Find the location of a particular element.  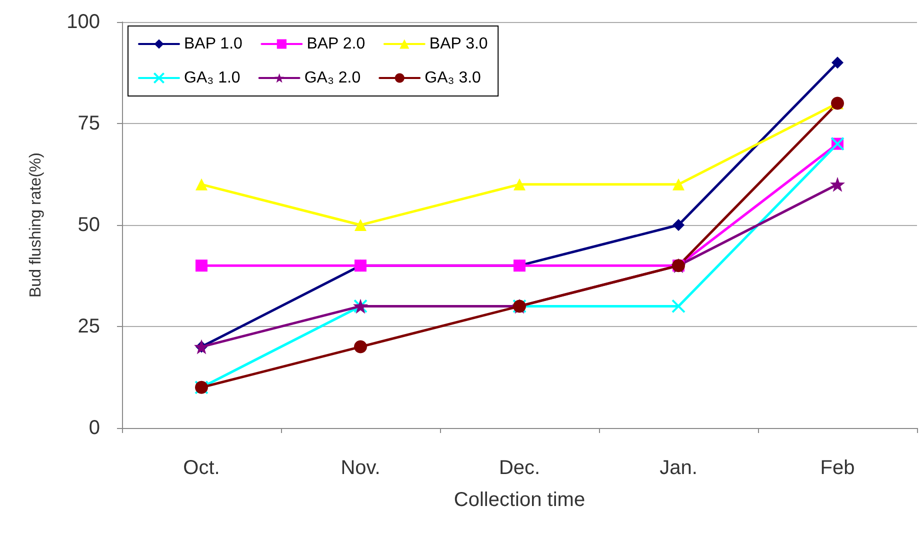

x-tick-label: Oct. is located at coordinates (201, 468).